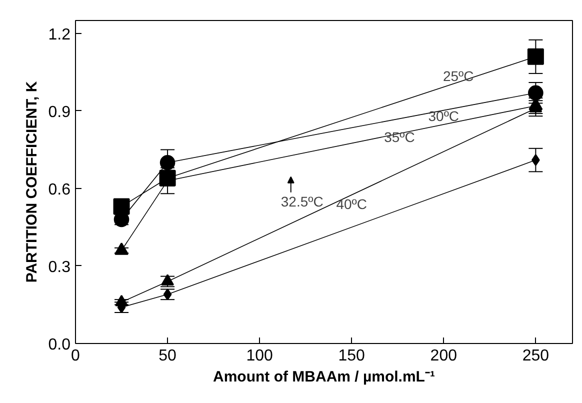 This screenshot has width=582, height=403. What do you see at coordinates (59, 112) in the screenshot?
I see `y-tick-label: 0.9` at bounding box center [59, 112].